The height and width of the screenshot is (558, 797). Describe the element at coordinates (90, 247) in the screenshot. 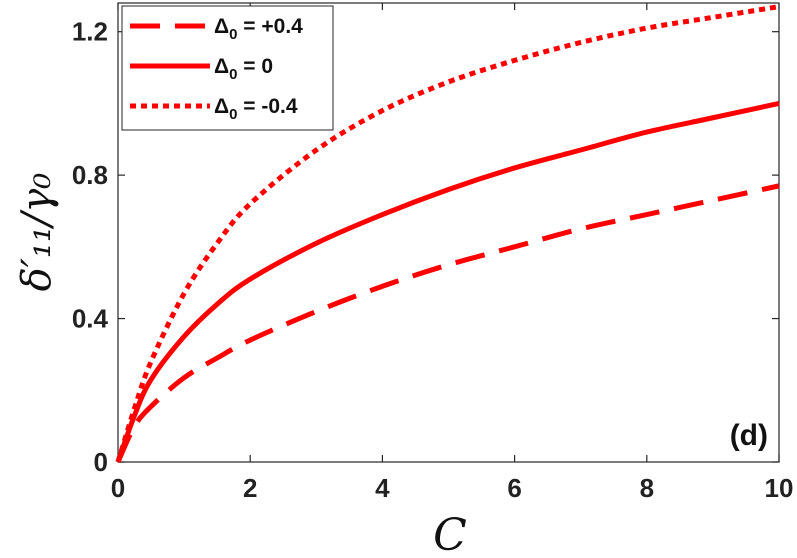

I see `y-tick-labels: 0 0.4 0.8 1.2` at that location.